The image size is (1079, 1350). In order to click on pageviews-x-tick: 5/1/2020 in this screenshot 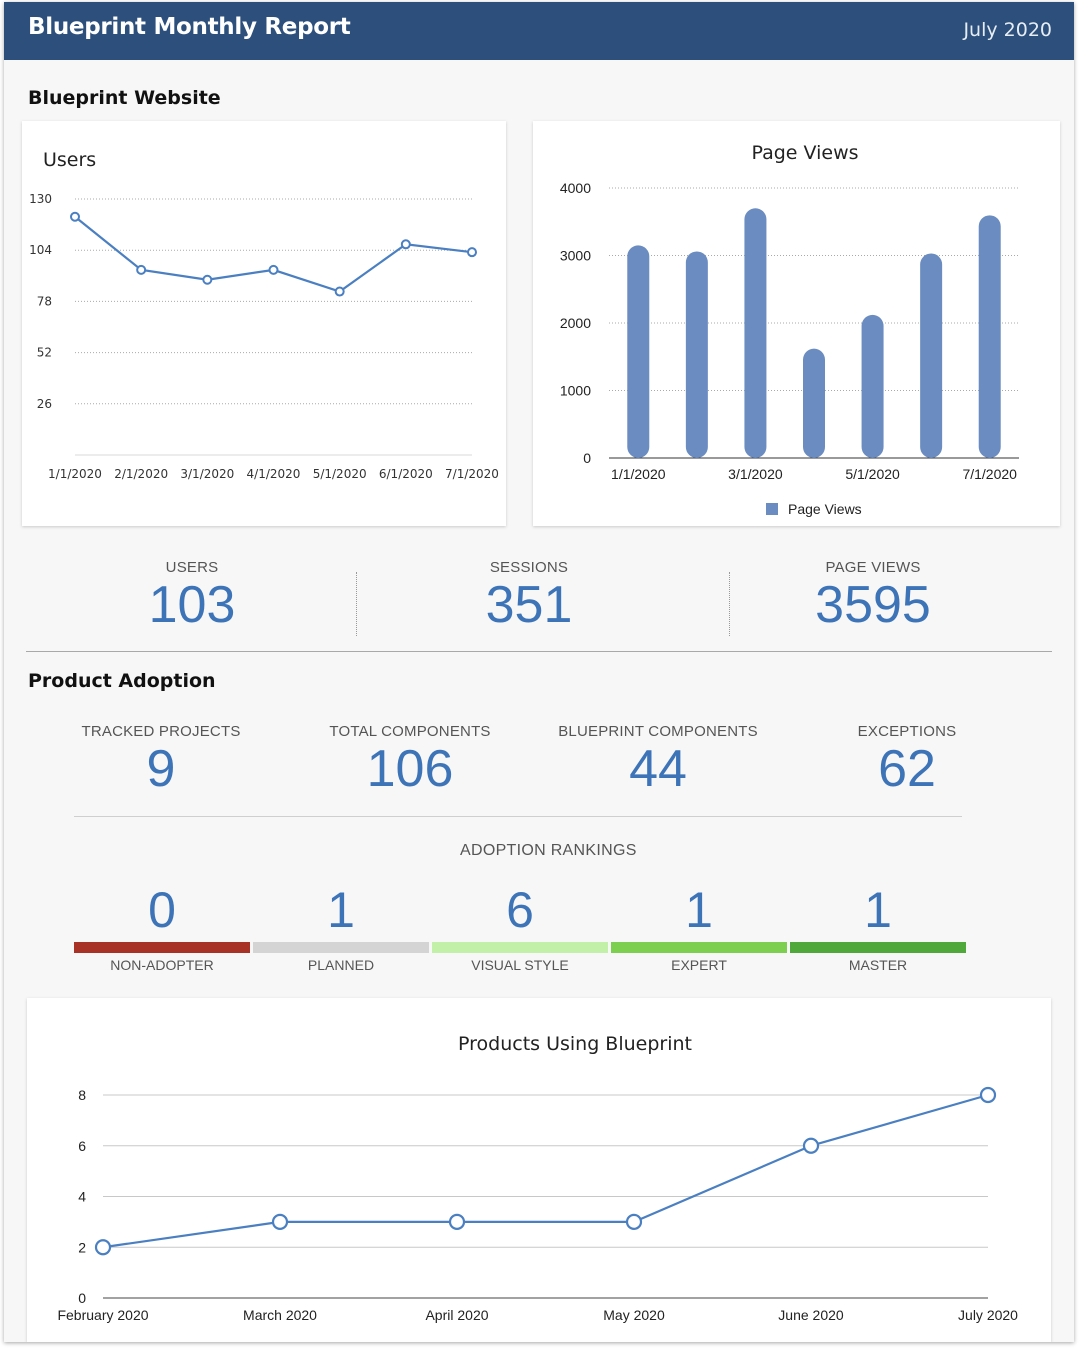, I will do `click(872, 474)`.